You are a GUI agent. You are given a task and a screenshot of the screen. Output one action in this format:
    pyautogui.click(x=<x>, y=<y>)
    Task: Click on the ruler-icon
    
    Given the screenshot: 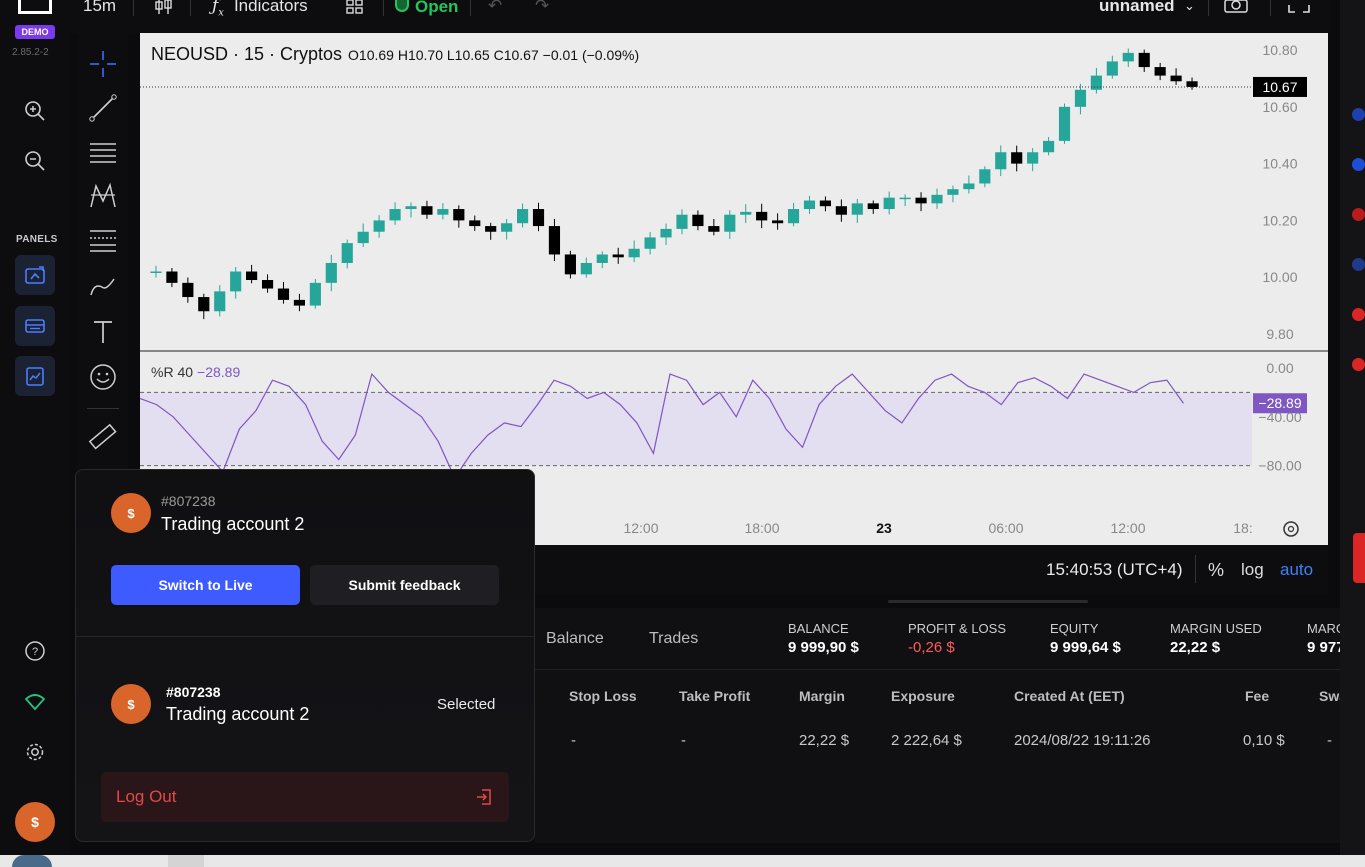 What is the action you would take?
    pyautogui.click(x=103, y=437)
    